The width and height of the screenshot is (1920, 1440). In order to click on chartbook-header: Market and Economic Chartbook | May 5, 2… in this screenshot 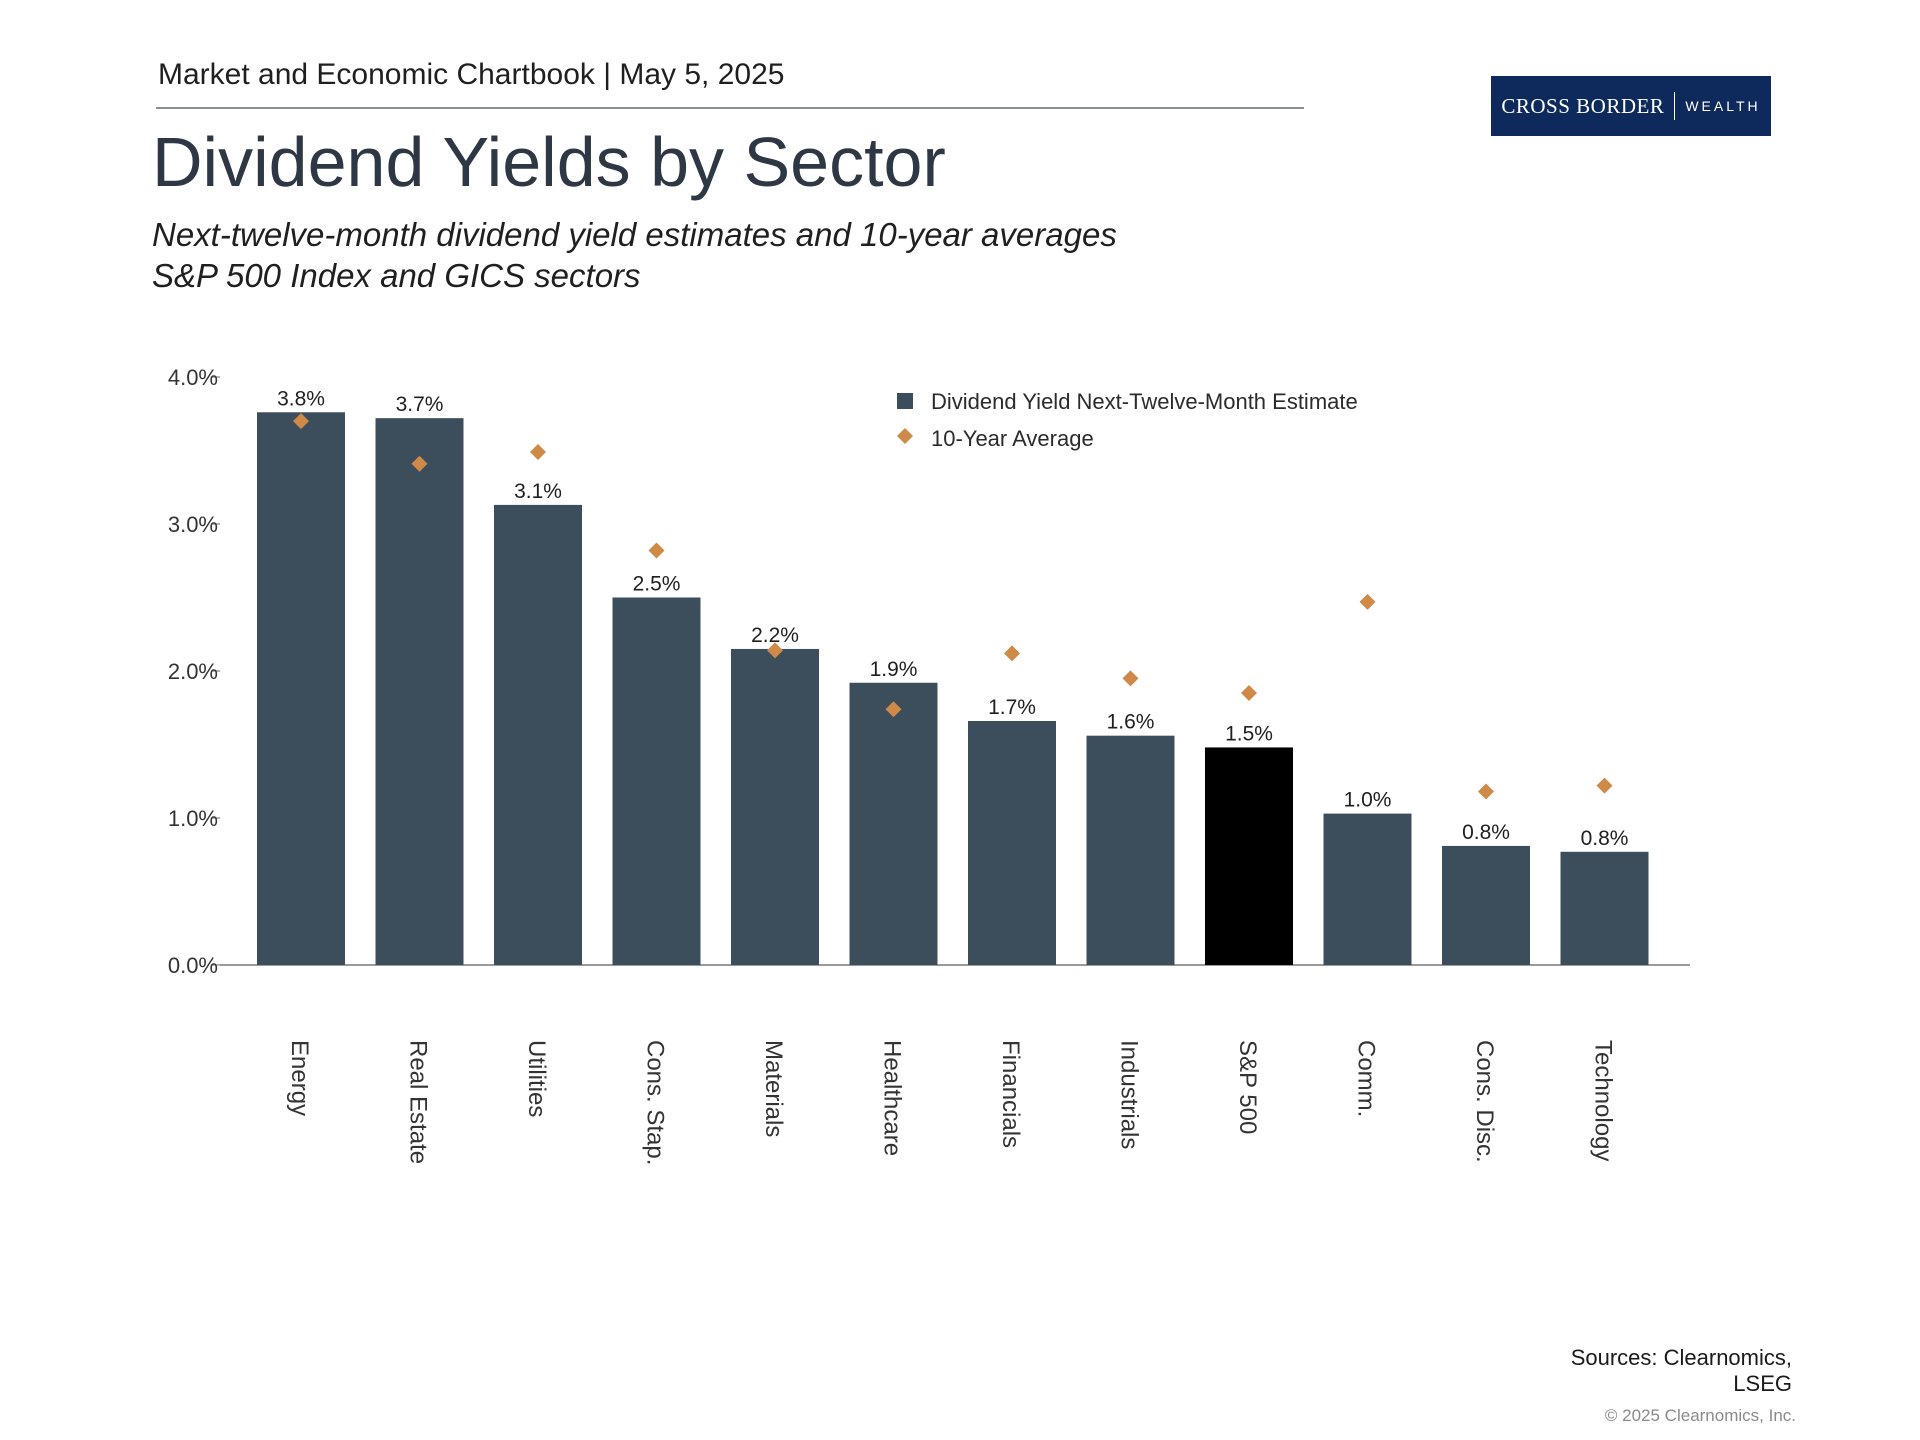, I will do `click(471, 74)`.